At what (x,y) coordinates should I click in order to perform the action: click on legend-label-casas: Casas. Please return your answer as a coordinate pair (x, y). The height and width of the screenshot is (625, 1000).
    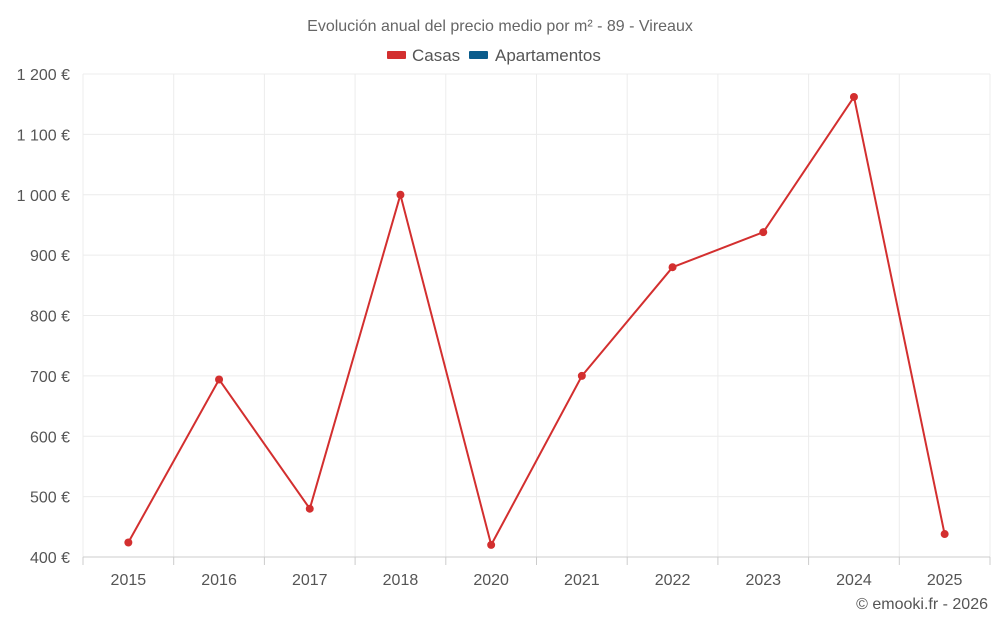
    Looking at the image, I should click on (436, 55).